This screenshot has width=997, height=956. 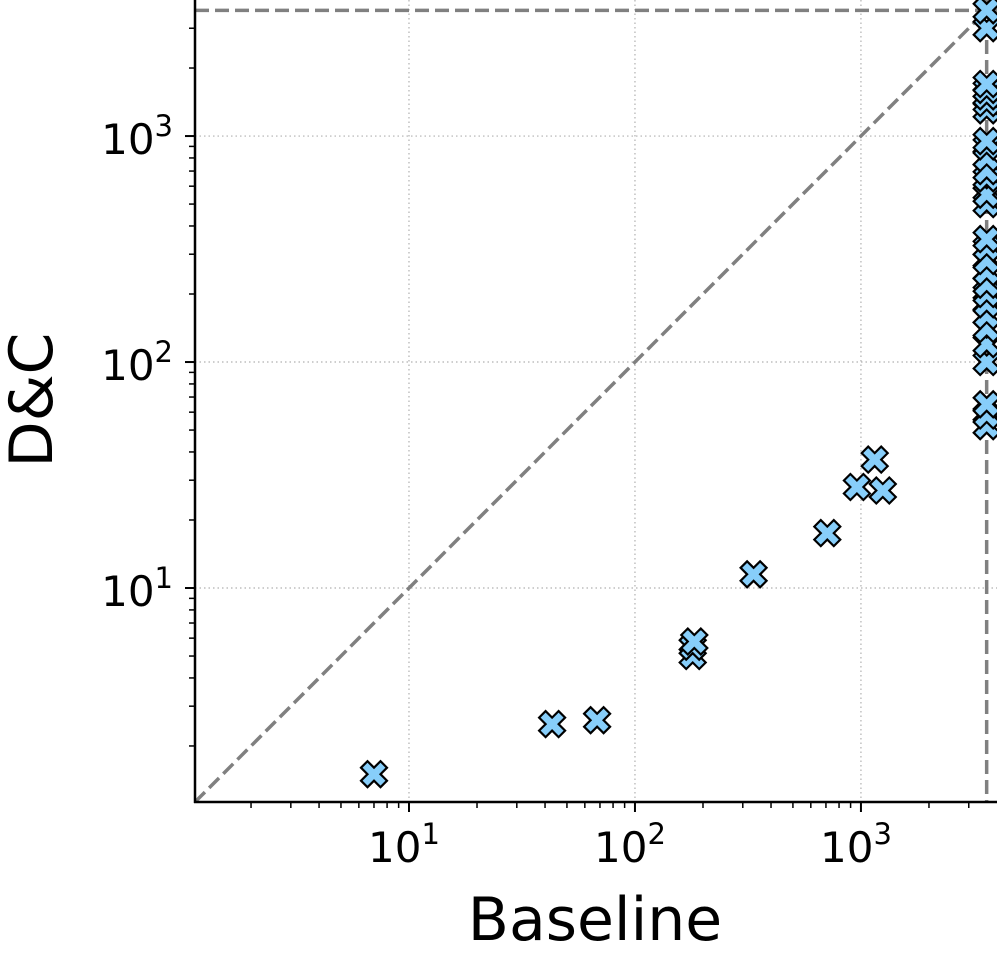 I want to click on y-tick-label: 10², so click(x=137, y=362).